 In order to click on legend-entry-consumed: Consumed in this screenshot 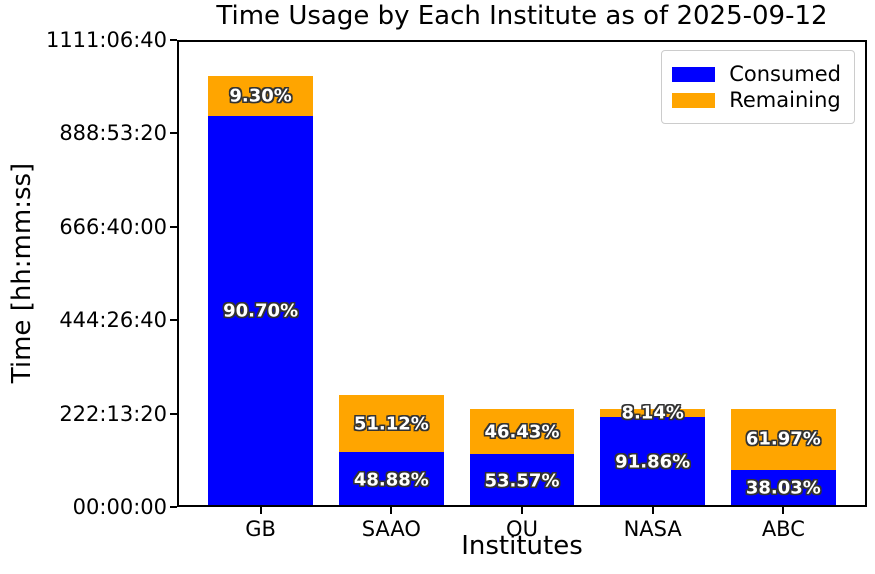, I will do `click(756, 74)`.